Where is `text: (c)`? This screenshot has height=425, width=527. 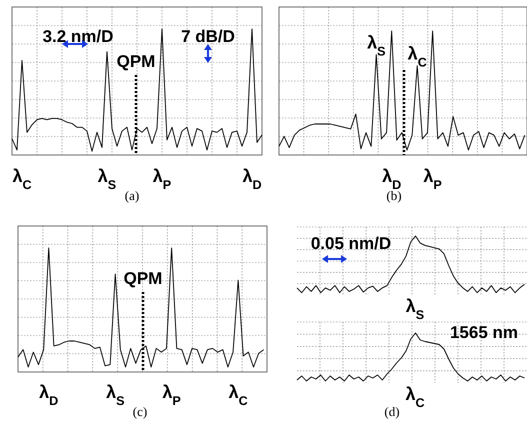 text: (c) is located at coordinates (140, 411).